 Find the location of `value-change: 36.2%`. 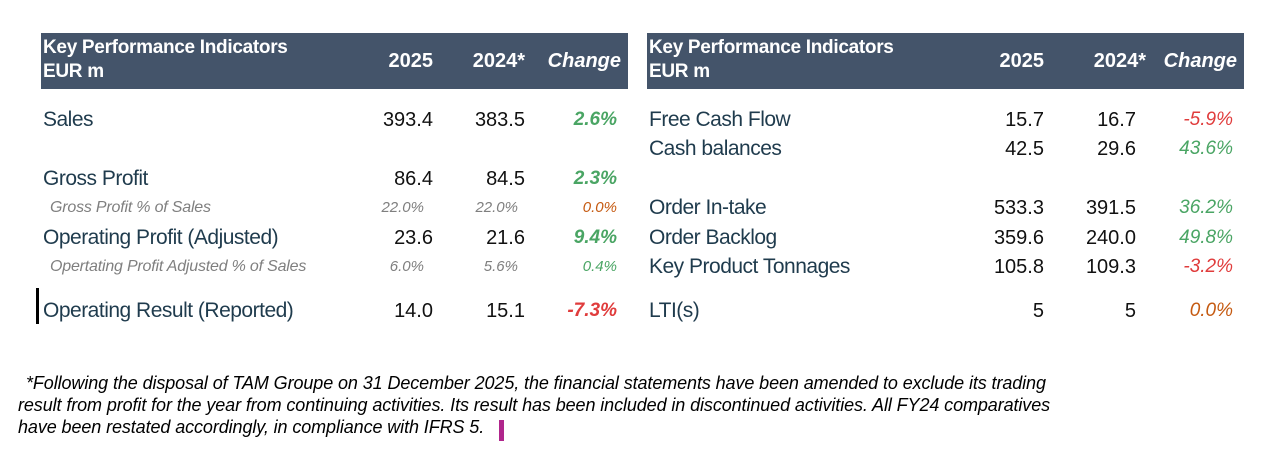

value-change: 36.2% is located at coordinates (1206, 207).